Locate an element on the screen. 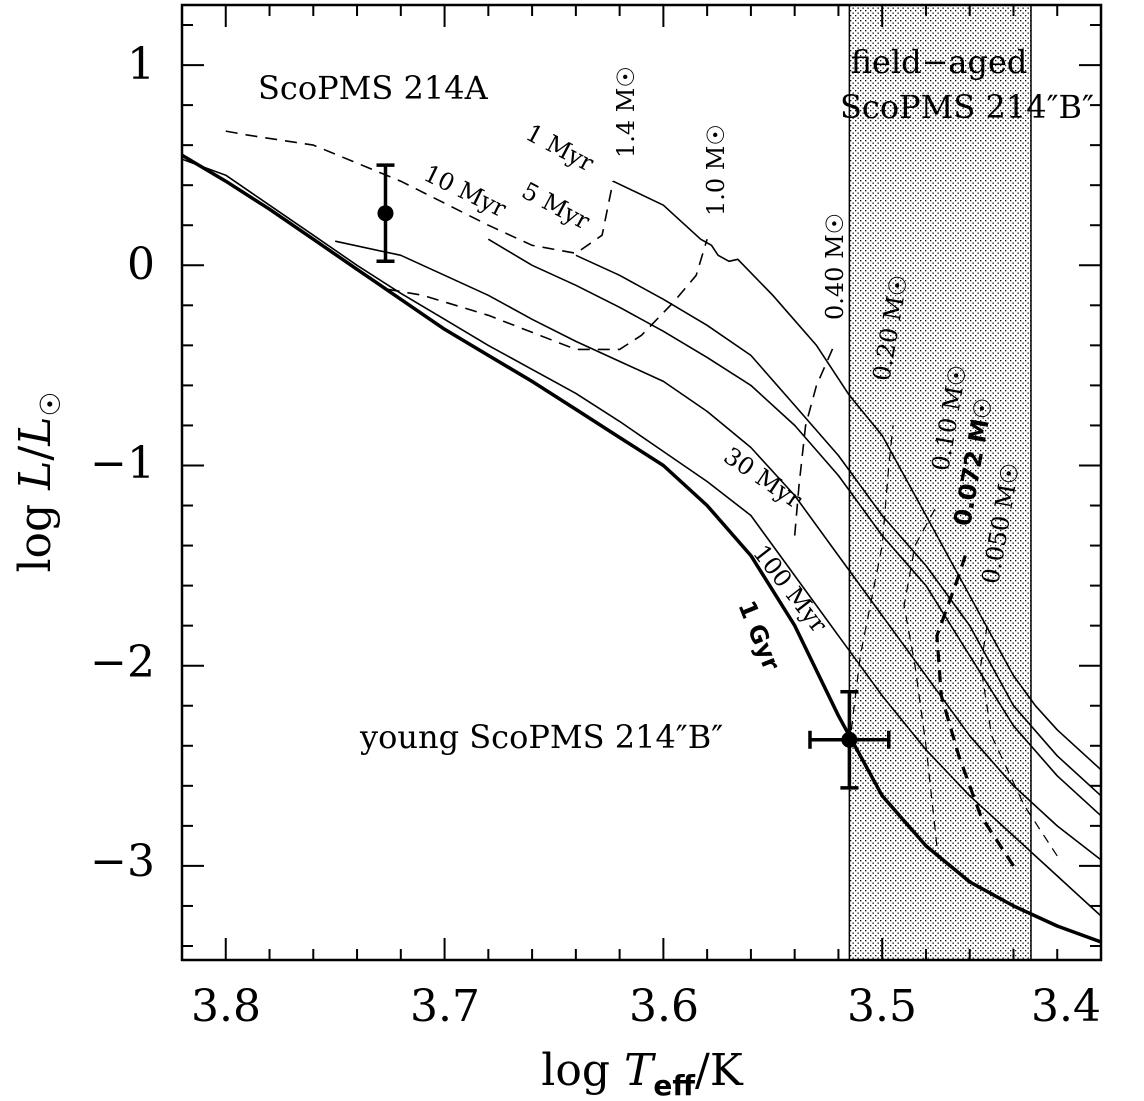 This screenshot has width=1144, height=1101. y-tick-label: −2 is located at coordinates (122, 662).